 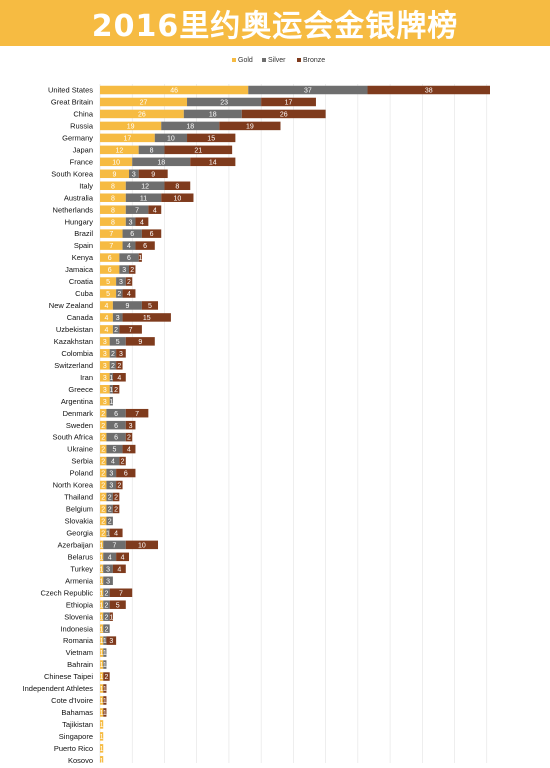 I want to click on category-label: Thailand, so click(x=78, y=497).